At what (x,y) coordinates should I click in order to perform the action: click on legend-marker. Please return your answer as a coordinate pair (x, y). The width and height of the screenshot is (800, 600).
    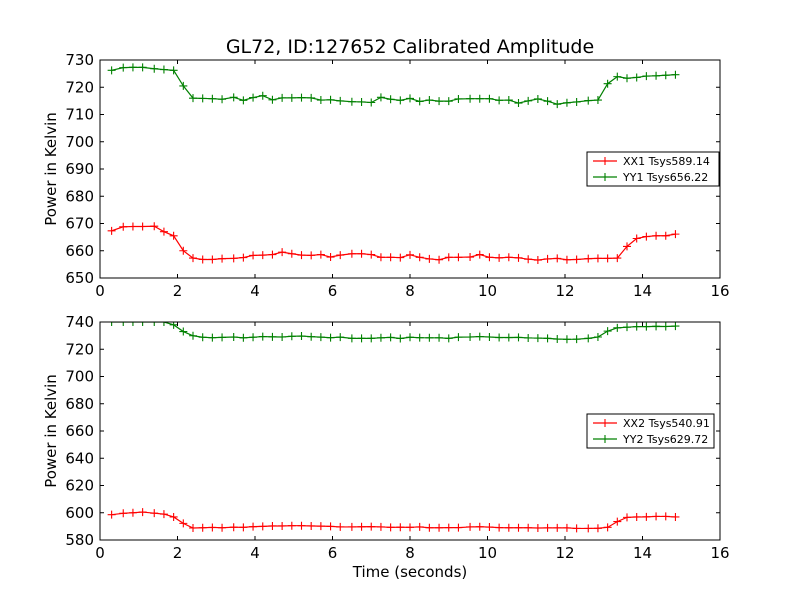
    Looking at the image, I should click on (605, 439).